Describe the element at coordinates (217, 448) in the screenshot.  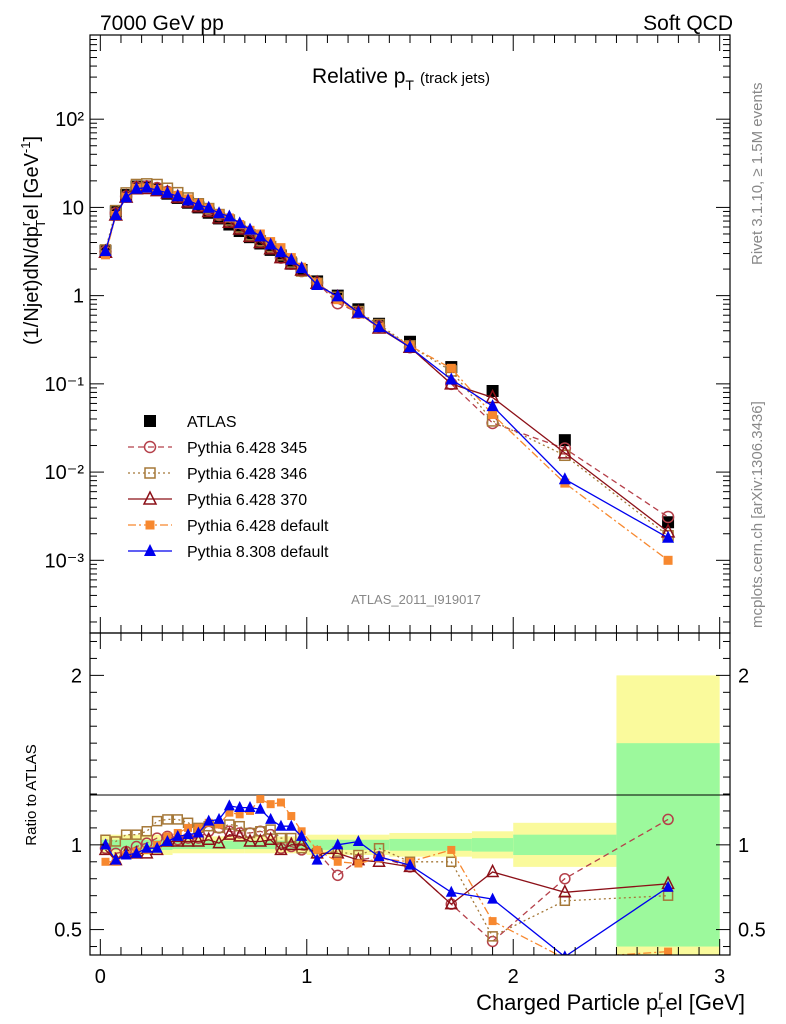
I see `legend-item: Pythia 6.428 345` at that location.